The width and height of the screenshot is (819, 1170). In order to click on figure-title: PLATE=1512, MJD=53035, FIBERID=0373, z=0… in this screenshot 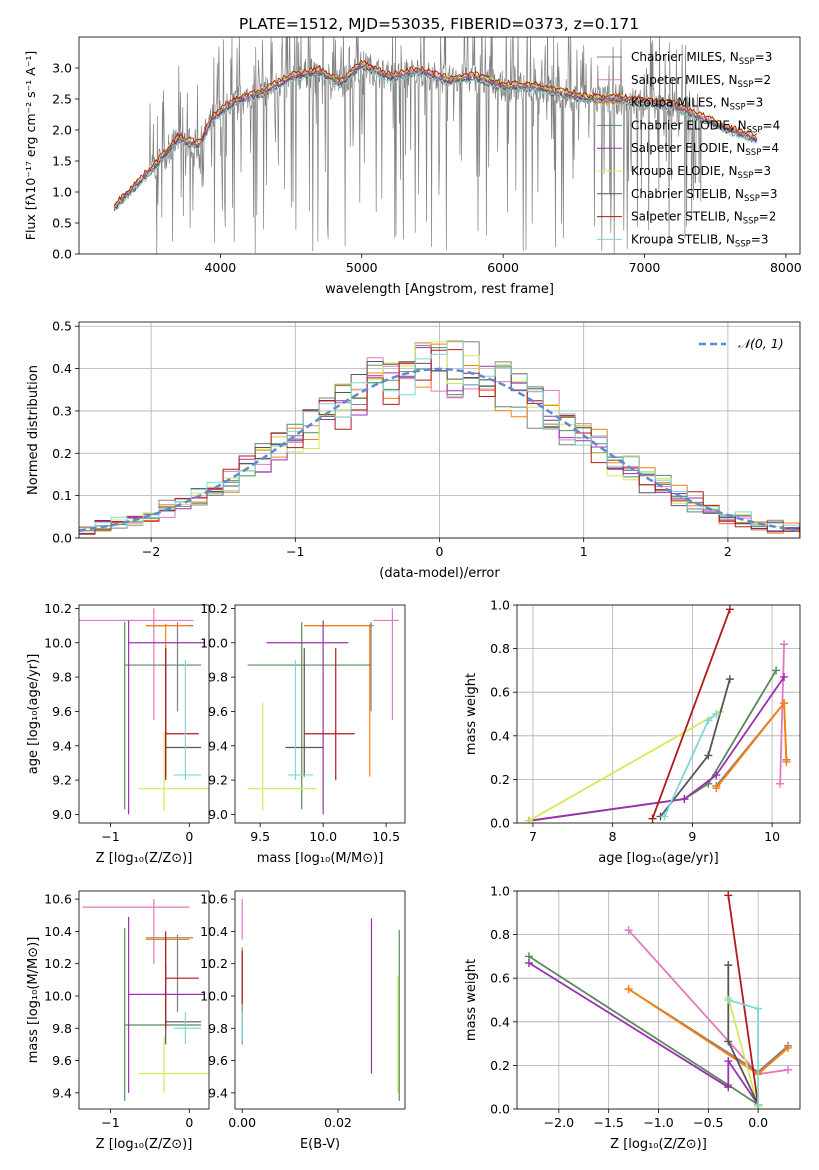, I will do `click(439, 24)`.